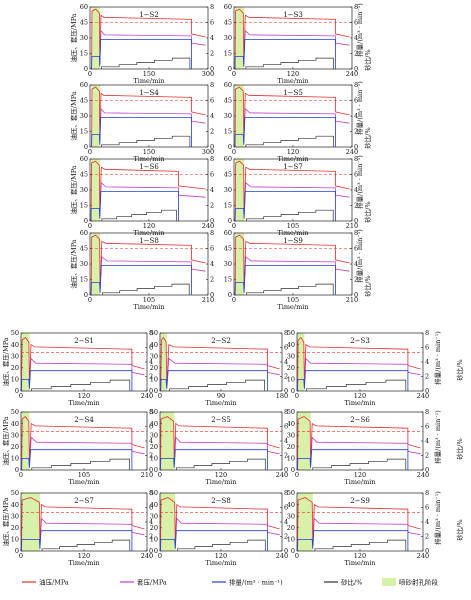 This screenshot has height=600, width=471. I want to click on panel-title: 1−S4, so click(149, 93).